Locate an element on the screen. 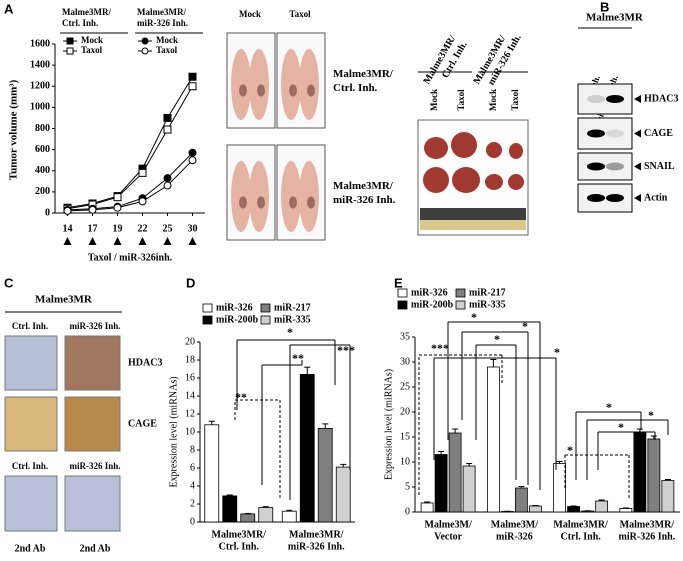  y-tick-label: 15 is located at coordinates (405, 436).